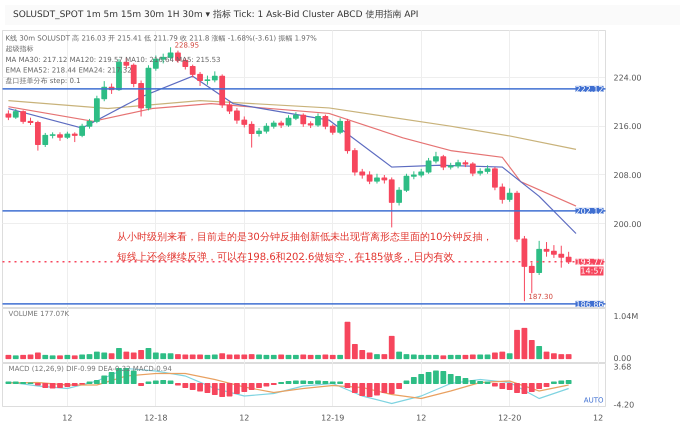 This screenshot has width=680, height=421. Describe the element at coordinates (628, 77) in the screenshot. I see `y-tick-label: 224.00` at that location.